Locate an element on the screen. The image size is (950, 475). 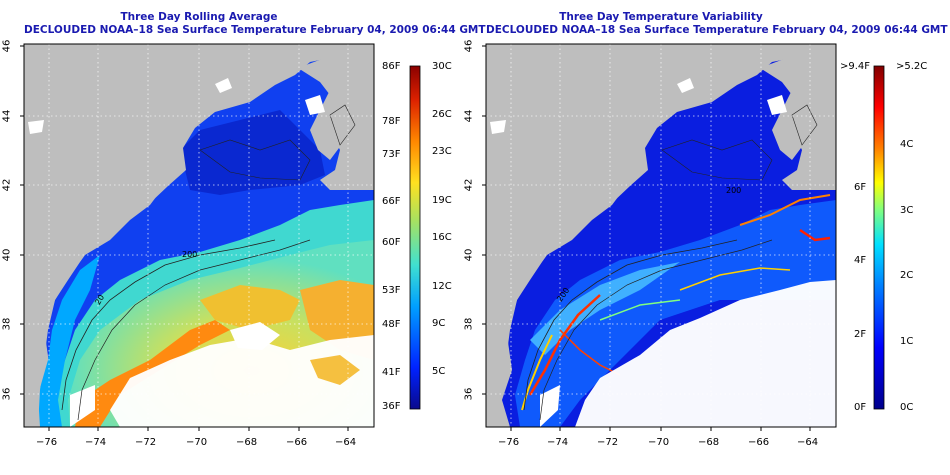
left-cb-c-9: 9C is located at coordinates (439, 323).